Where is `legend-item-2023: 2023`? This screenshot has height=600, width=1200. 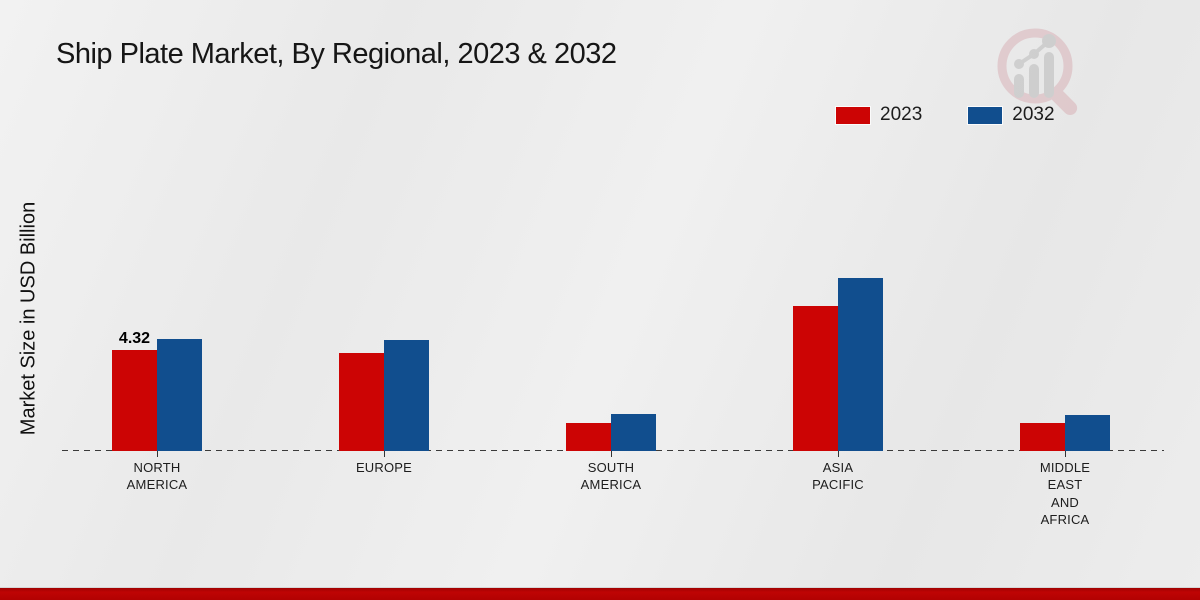 legend-item-2023: 2023 is located at coordinates (879, 115).